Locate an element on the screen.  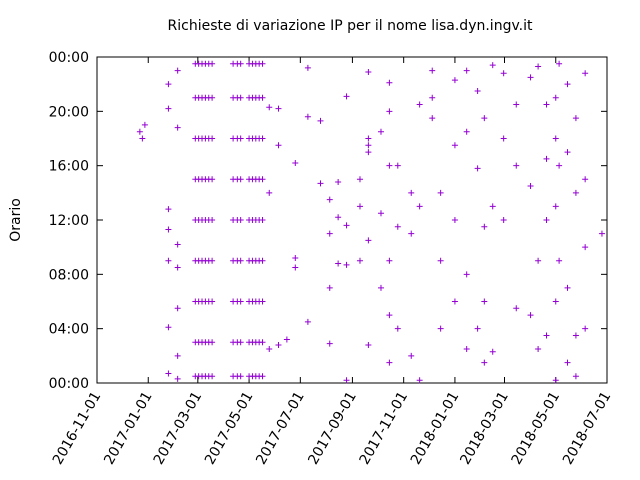
y-tick-label: 16:00 is located at coordinates (69, 167).